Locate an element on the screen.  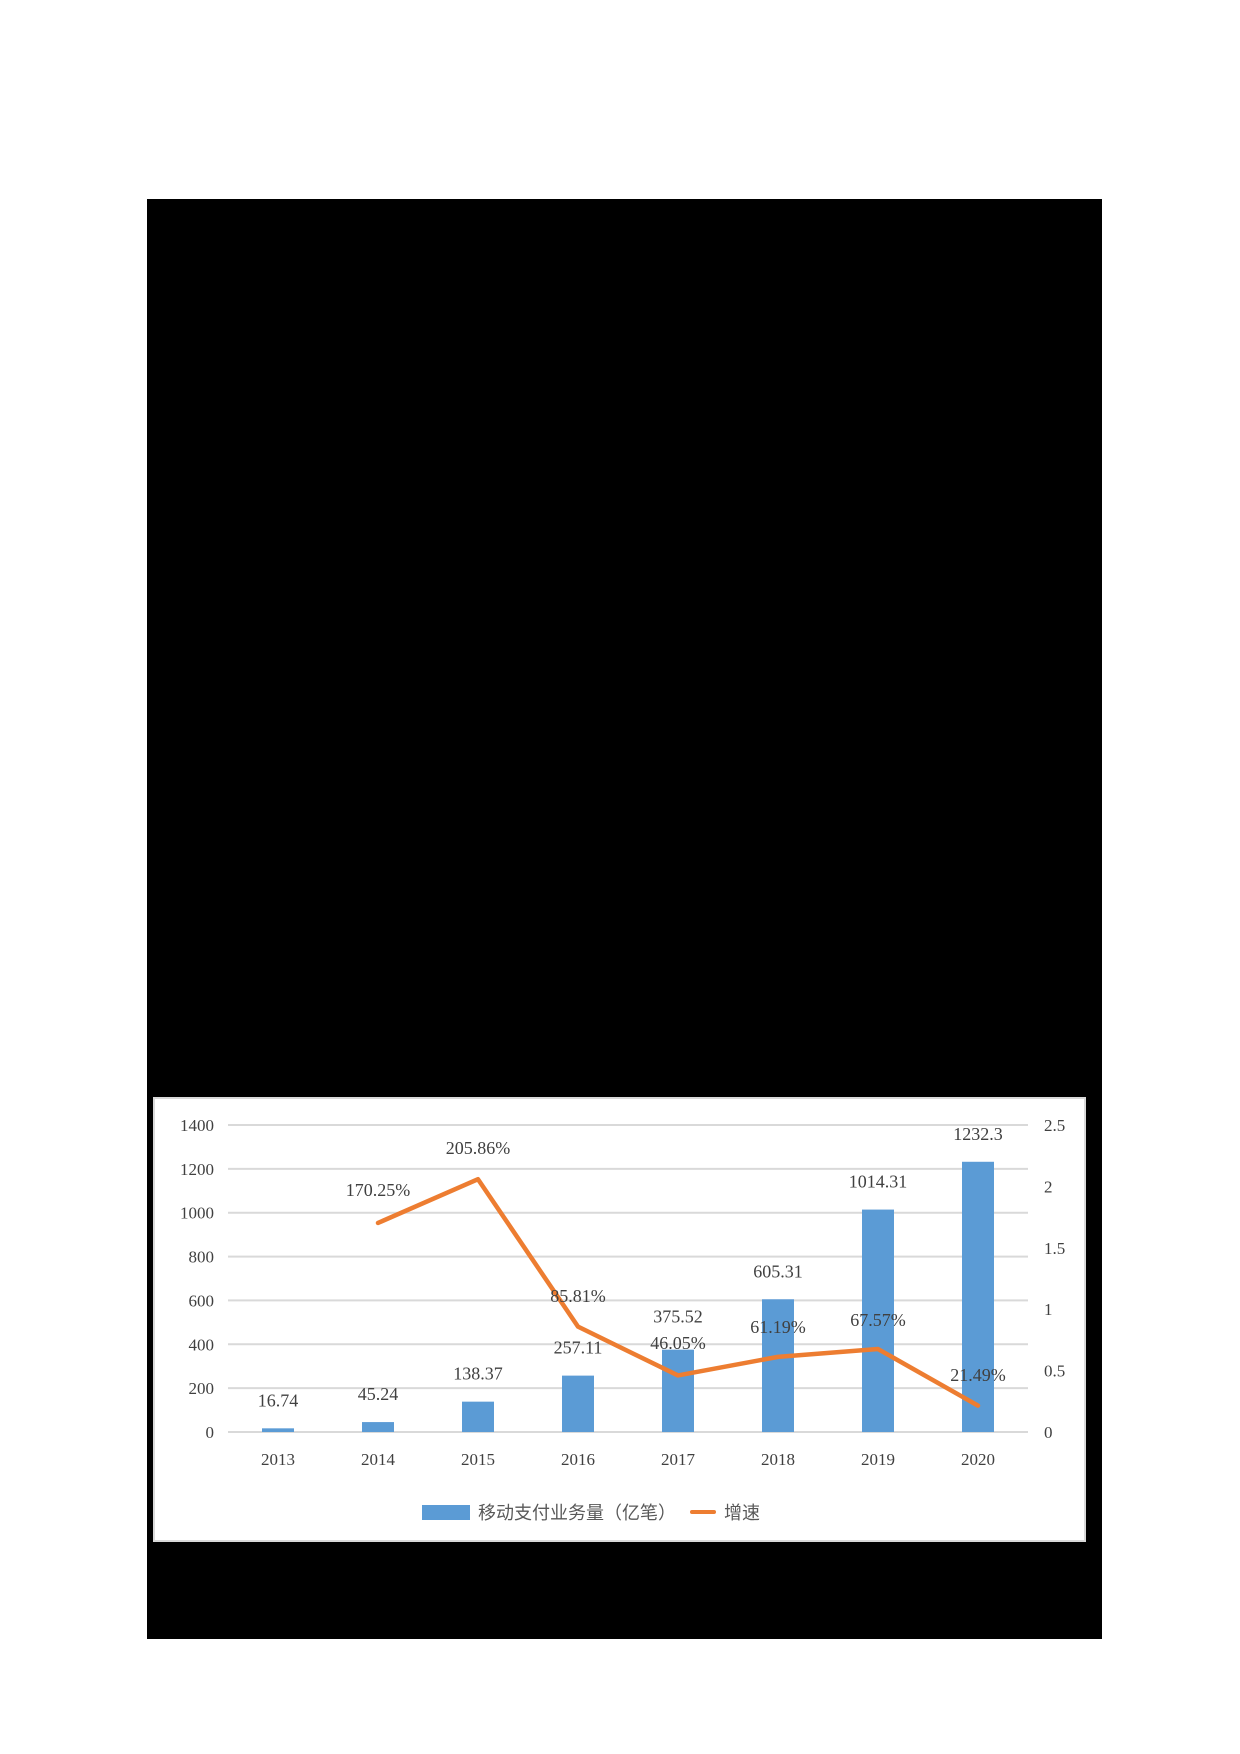
right-axis-tick: 0.5 is located at coordinates (1054, 1371).